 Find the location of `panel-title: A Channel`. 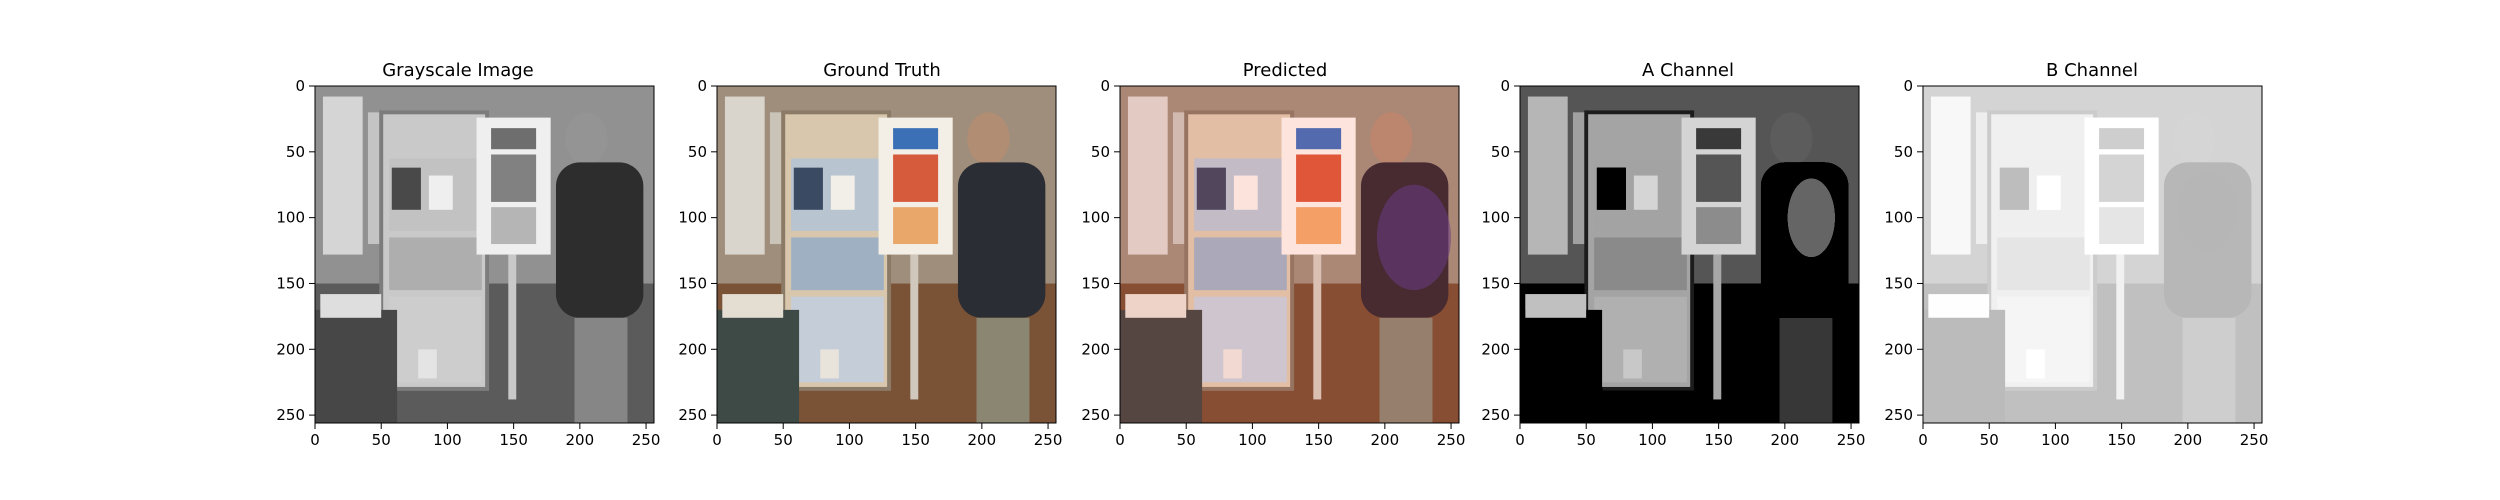

panel-title: A Channel is located at coordinates (1688, 70).